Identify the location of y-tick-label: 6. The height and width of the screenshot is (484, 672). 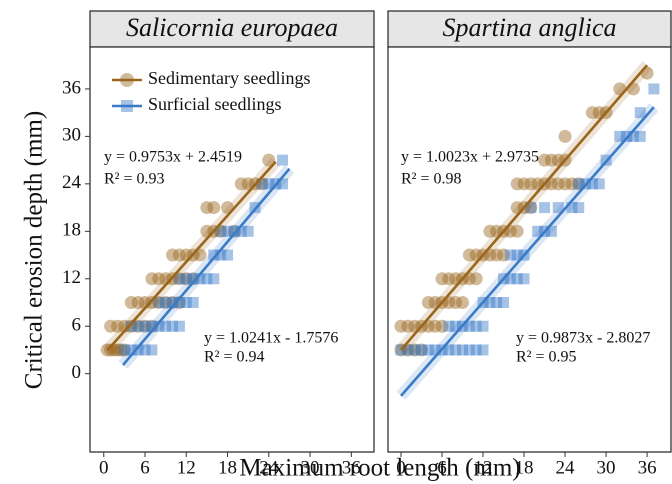
(77, 325).